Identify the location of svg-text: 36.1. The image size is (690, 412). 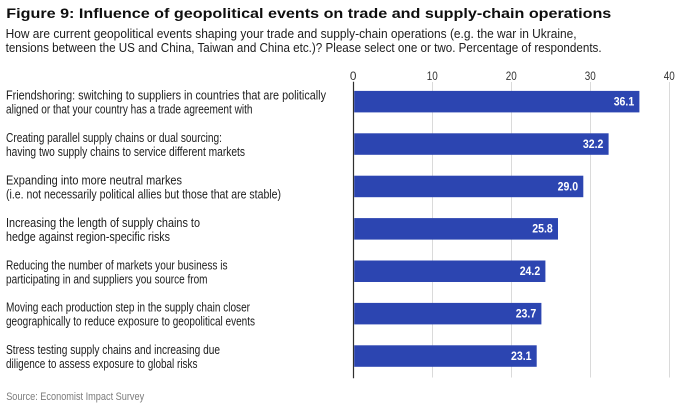
(624, 102).